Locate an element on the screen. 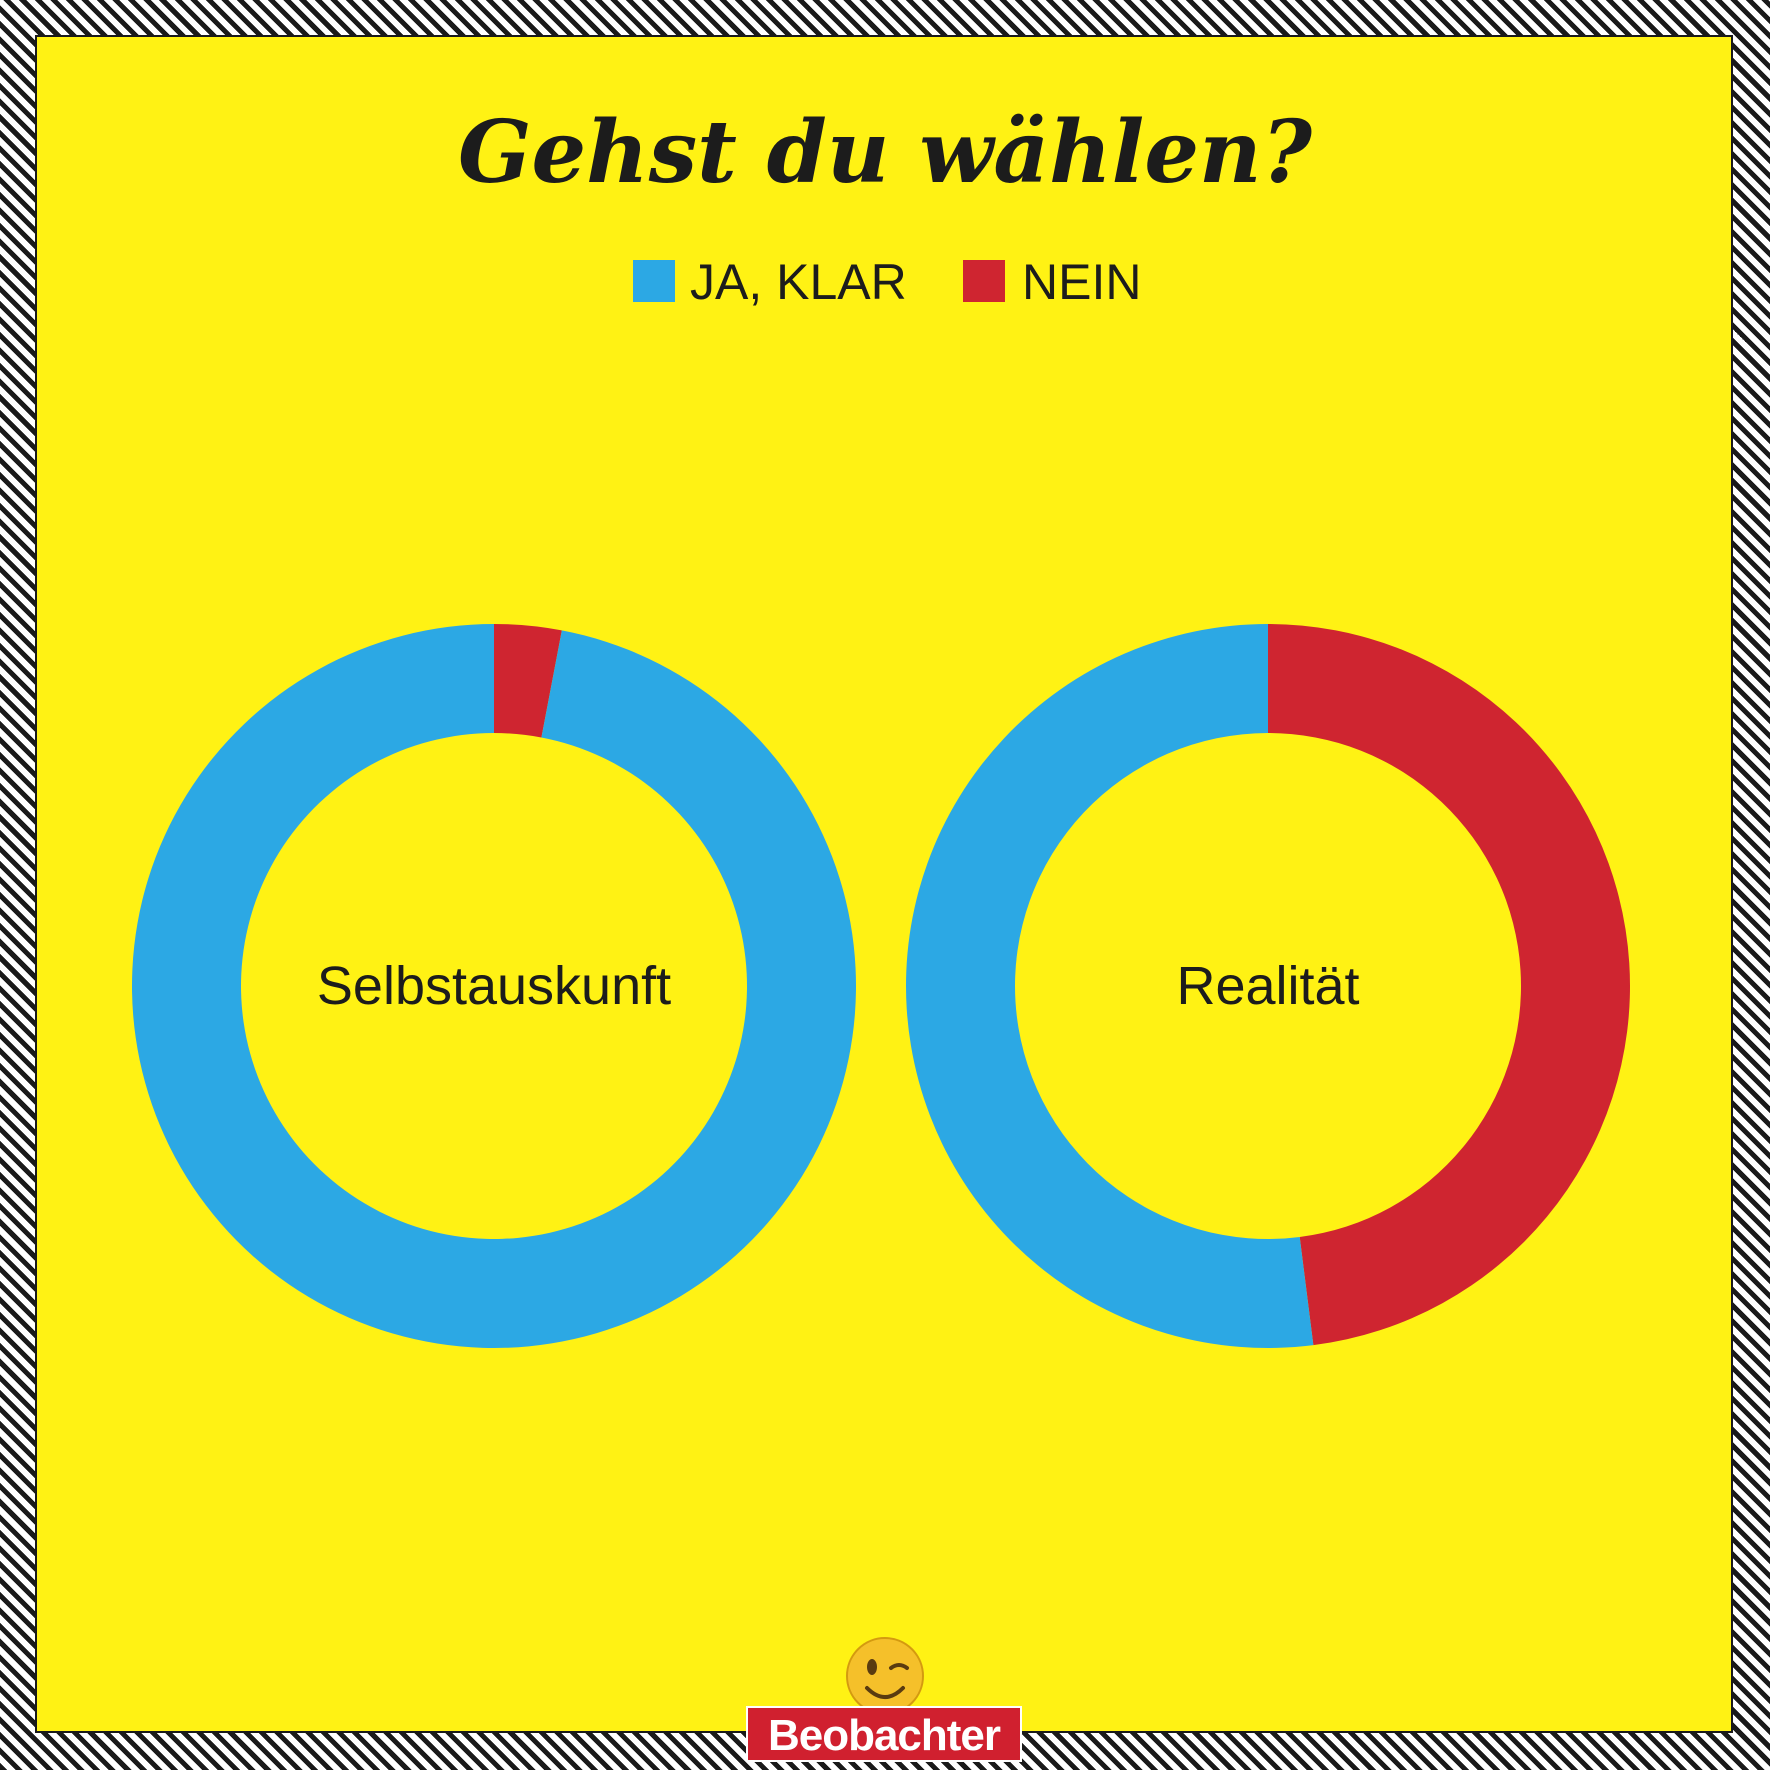  brand-logo: Beobachter is located at coordinates (884, 1734).